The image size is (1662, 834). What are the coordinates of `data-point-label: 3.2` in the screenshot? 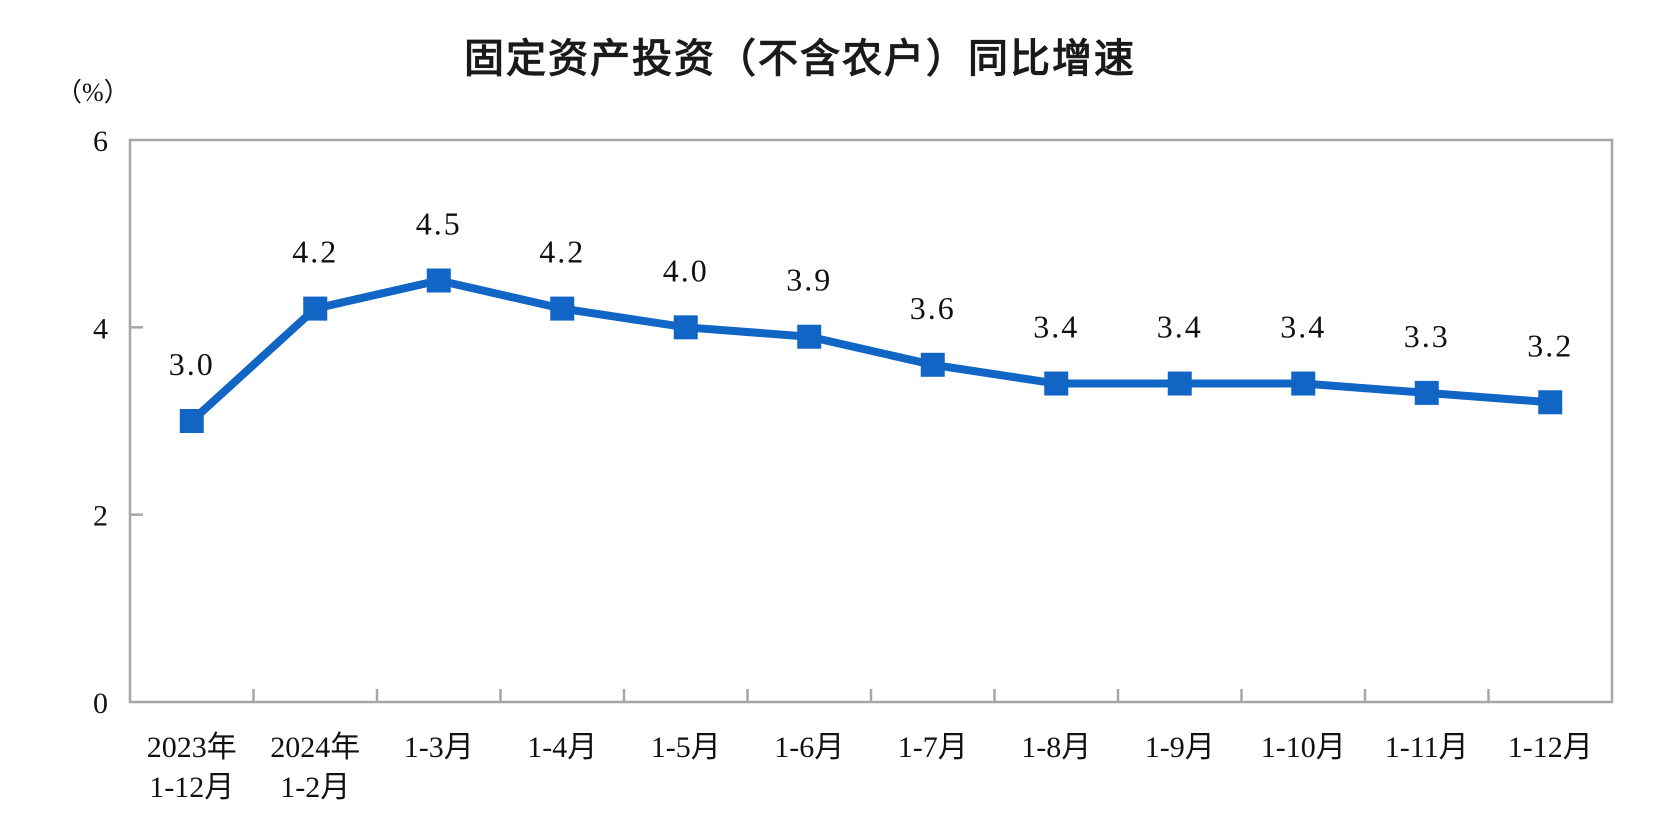 It's located at (1550, 345).